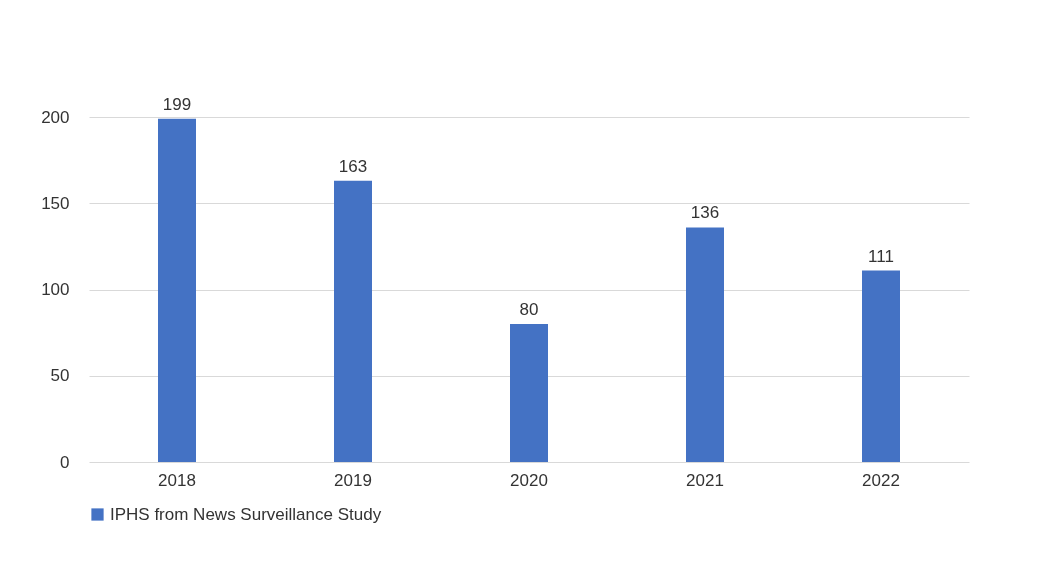 This screenshot has width=1040, height=569. I want to click on y-tick-label: 0, so click(65, 462).